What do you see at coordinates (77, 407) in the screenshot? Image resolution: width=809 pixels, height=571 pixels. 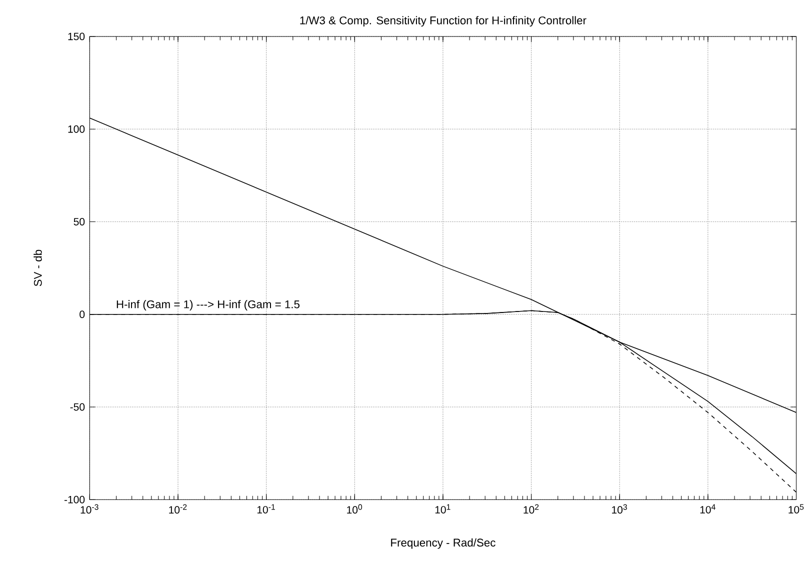 I see `y-tick-label: -50` at bounding box center [77, 407].